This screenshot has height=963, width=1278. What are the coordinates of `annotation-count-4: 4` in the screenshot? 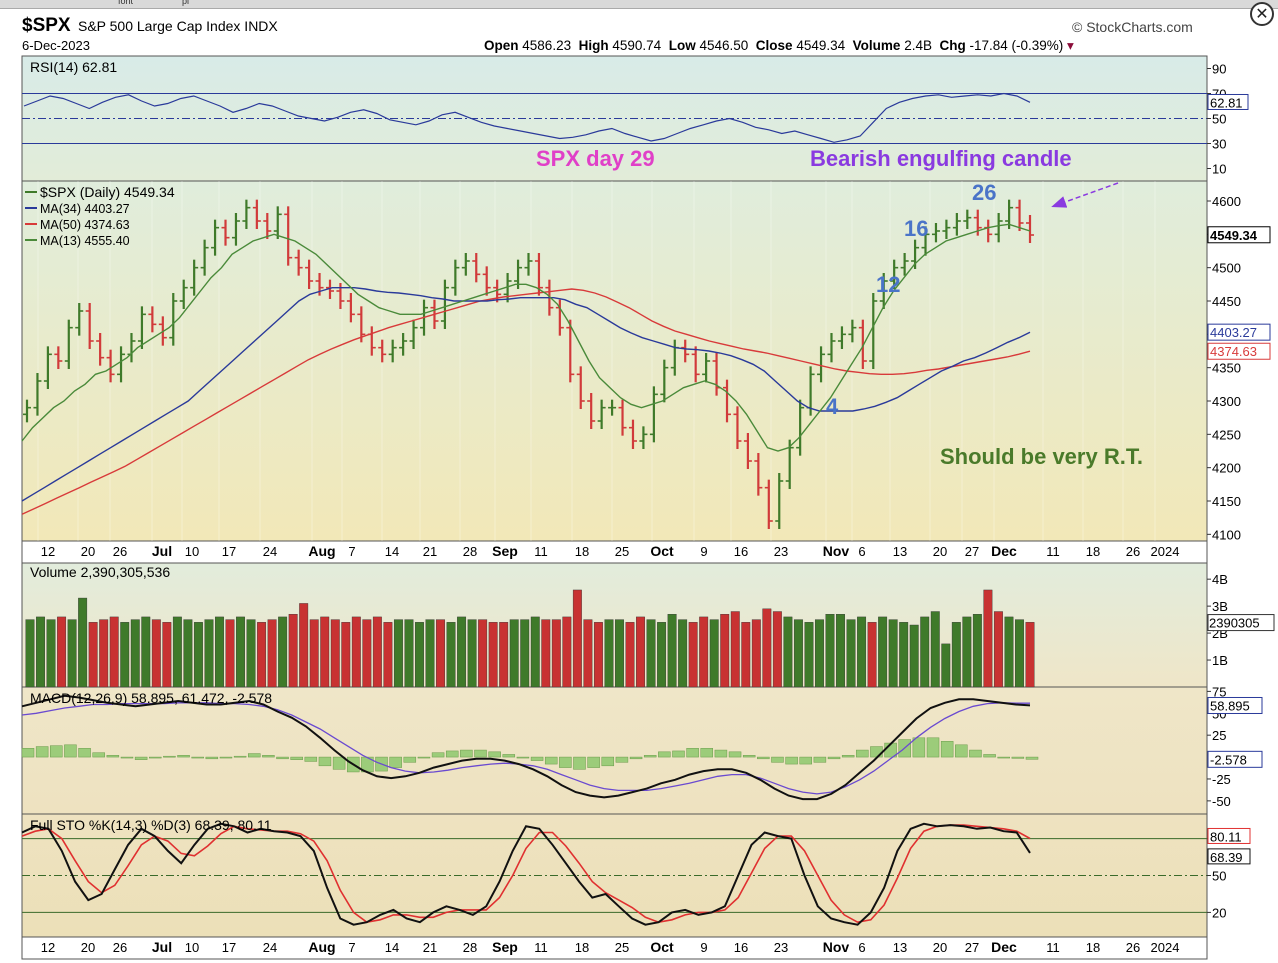 It's located at (832, 406).